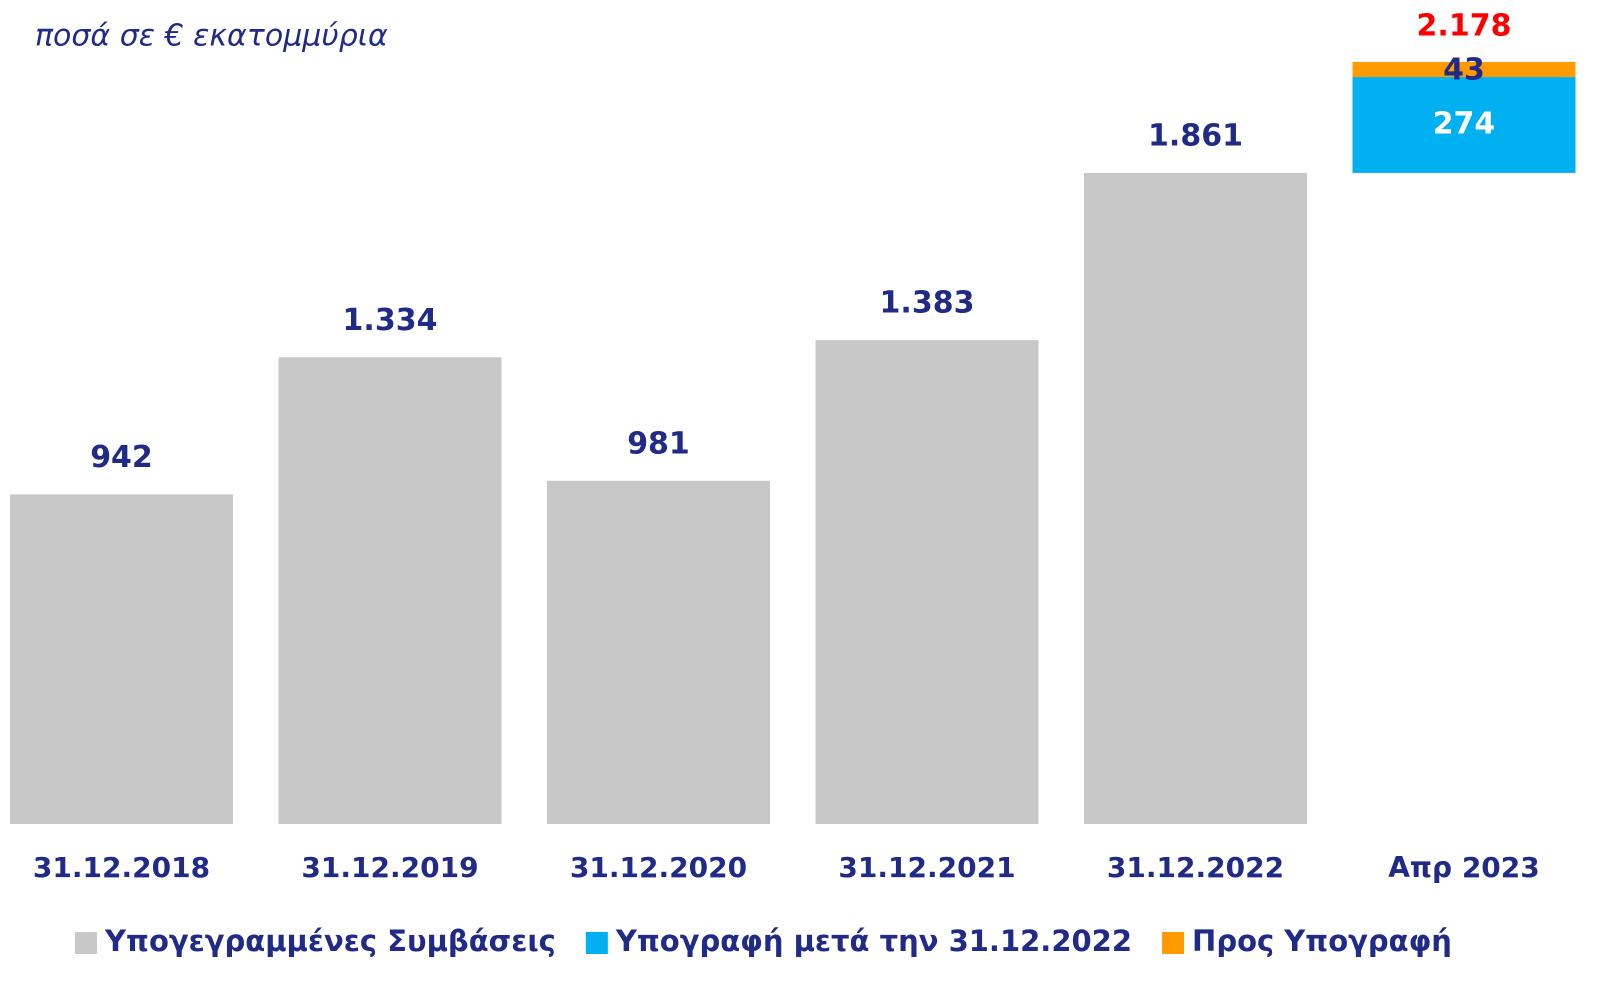 The image size is (1624, 999). Describe the element at coordinates (121, 867) in the screenshot. I see `x-tick-label: 31.12.2018` at that location.